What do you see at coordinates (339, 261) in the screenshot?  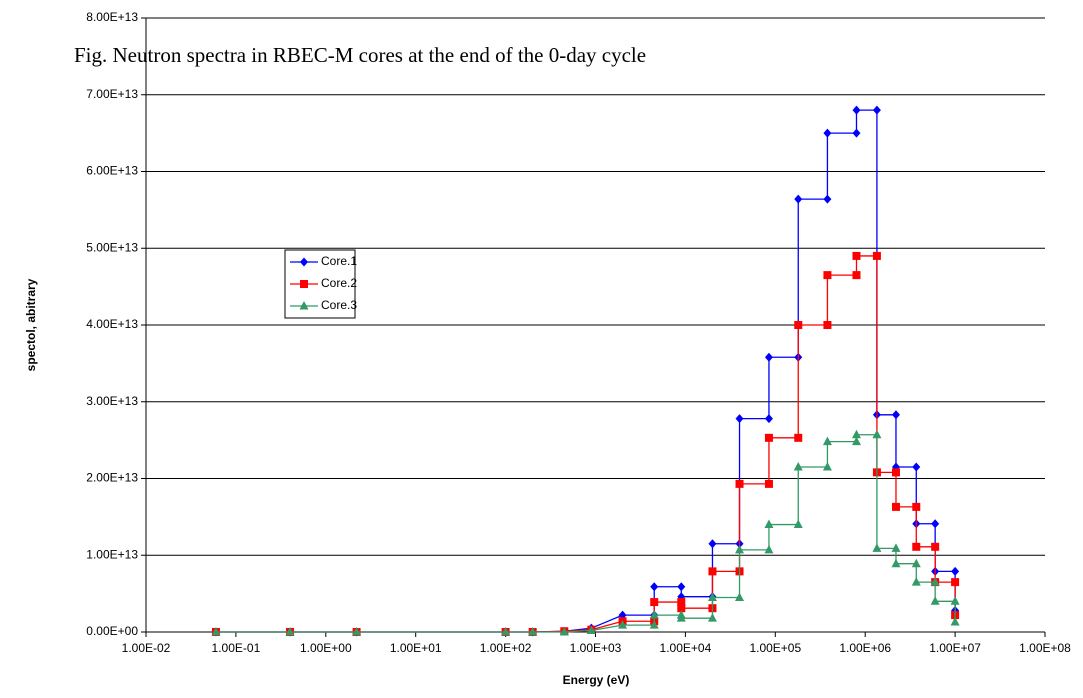 I see `legend-label: Core.1` at bounding box center [339, 261].